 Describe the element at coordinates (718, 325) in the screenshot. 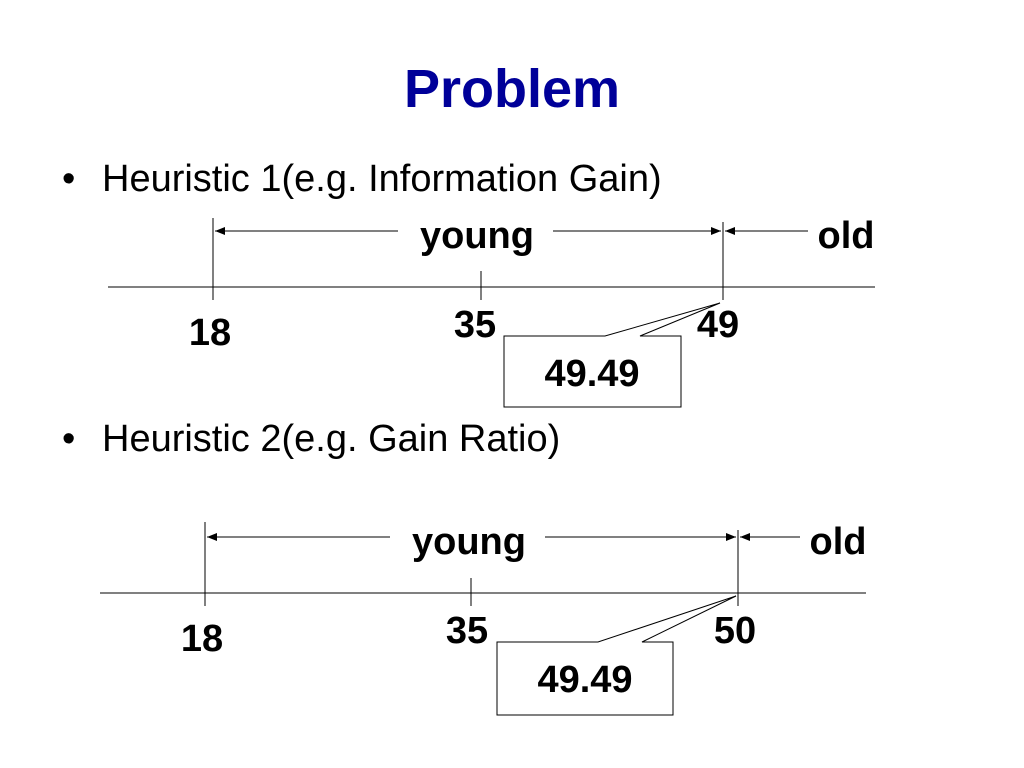

I see `tick-label-49: 49` at that location.